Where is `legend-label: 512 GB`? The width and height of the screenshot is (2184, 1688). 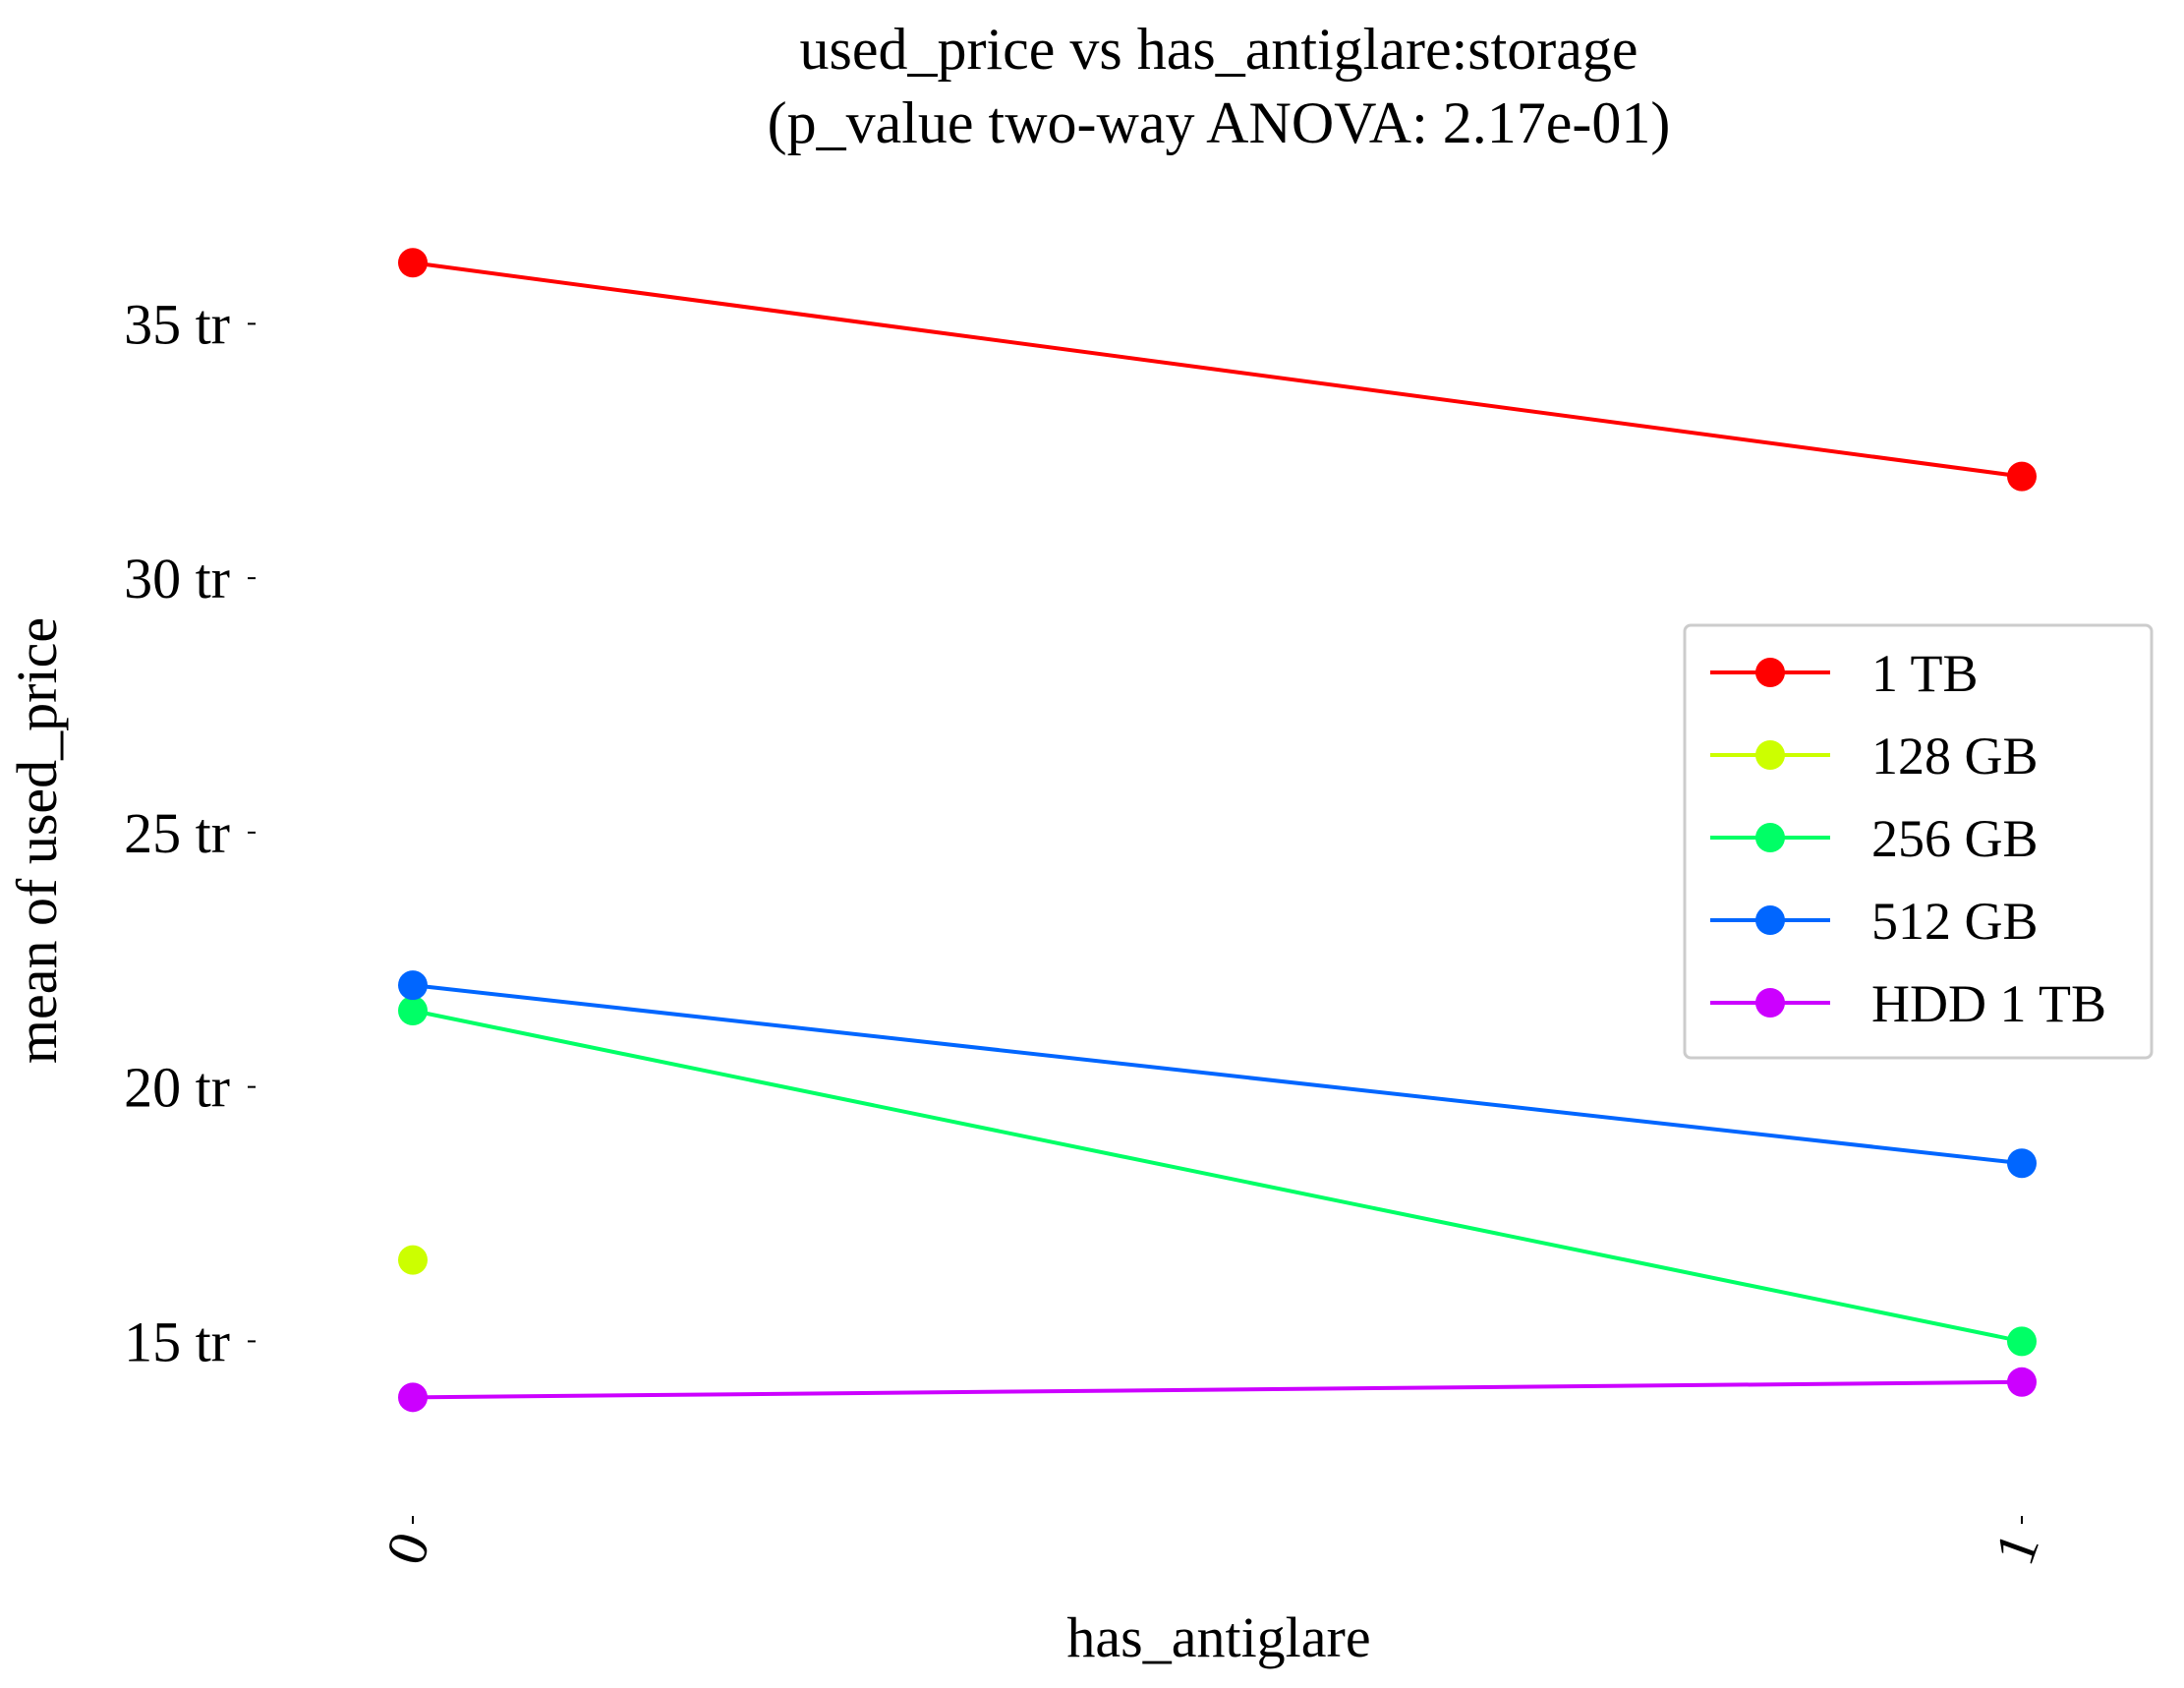 legend-label: 512 GB is located at coordinates (1955, 921).